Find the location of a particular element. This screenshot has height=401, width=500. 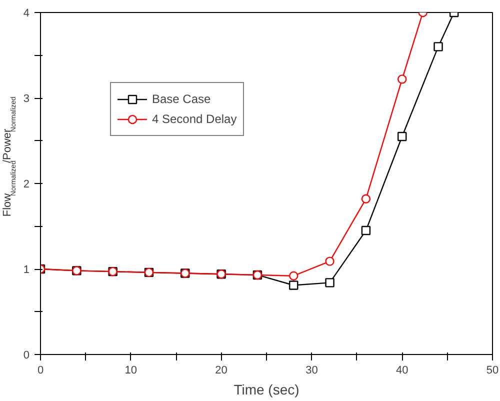

legend-label: Base Case is located at coordinates (181, 99).